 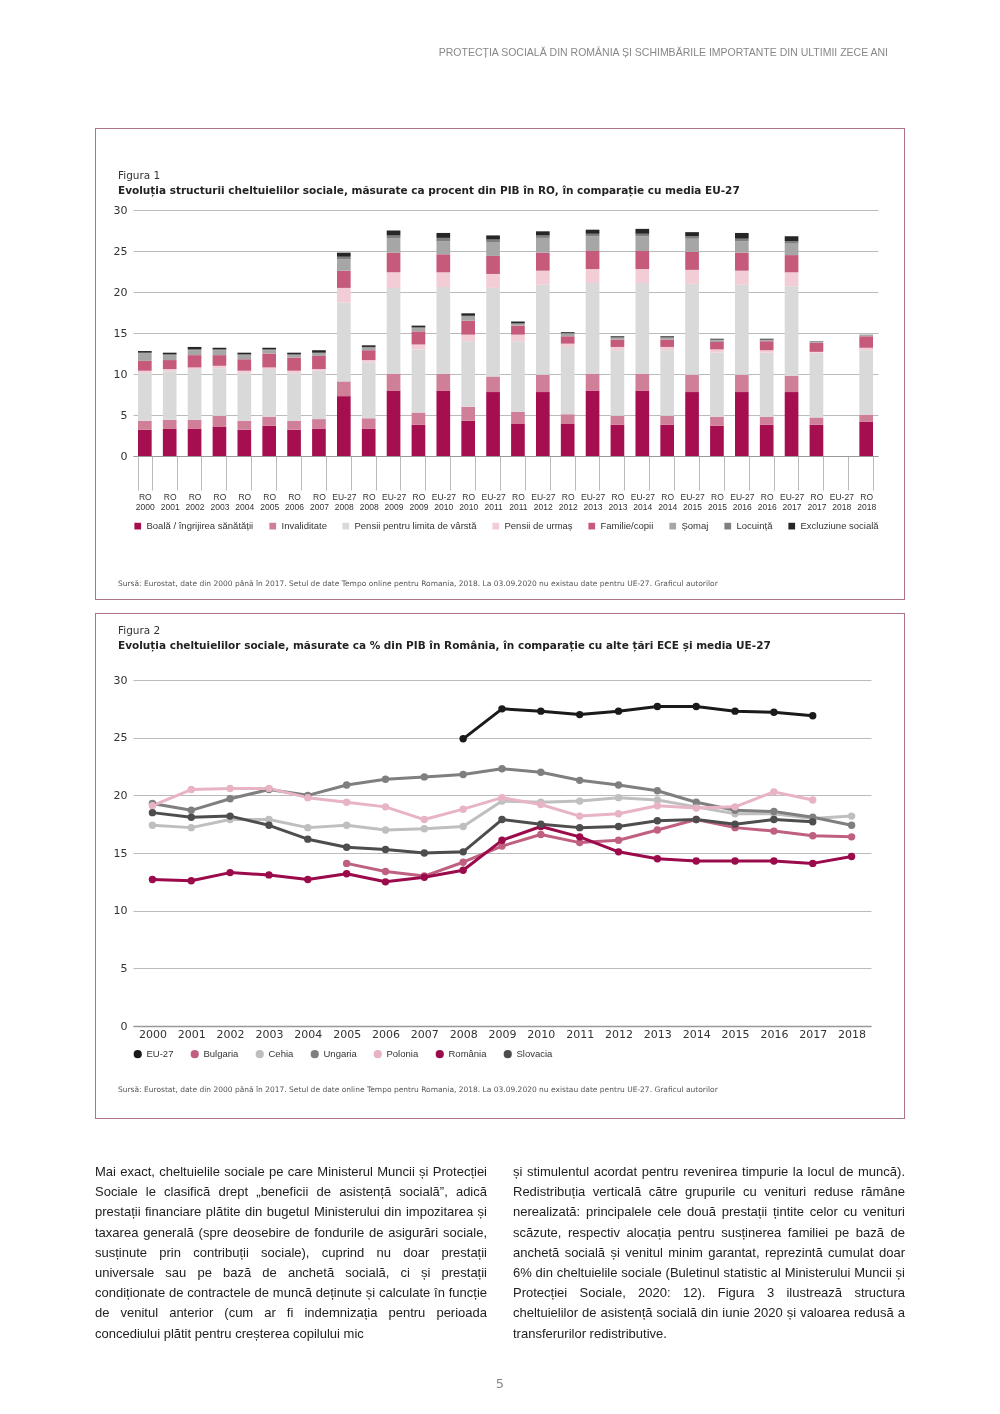 I want to click on legend-label: România, so click(x=468, y=1054).